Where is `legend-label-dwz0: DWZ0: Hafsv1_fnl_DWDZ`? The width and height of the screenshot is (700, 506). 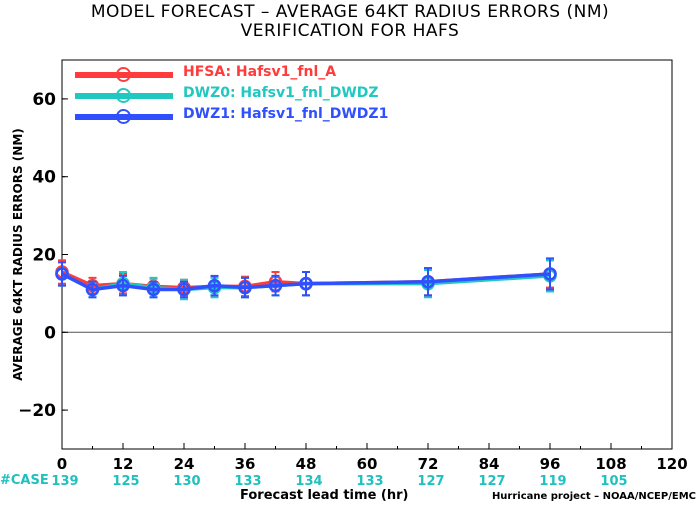
legend-label-dwz0: DWZ0: Hafsv1_fnl_DWDZ is located at coordinates (281, 93).